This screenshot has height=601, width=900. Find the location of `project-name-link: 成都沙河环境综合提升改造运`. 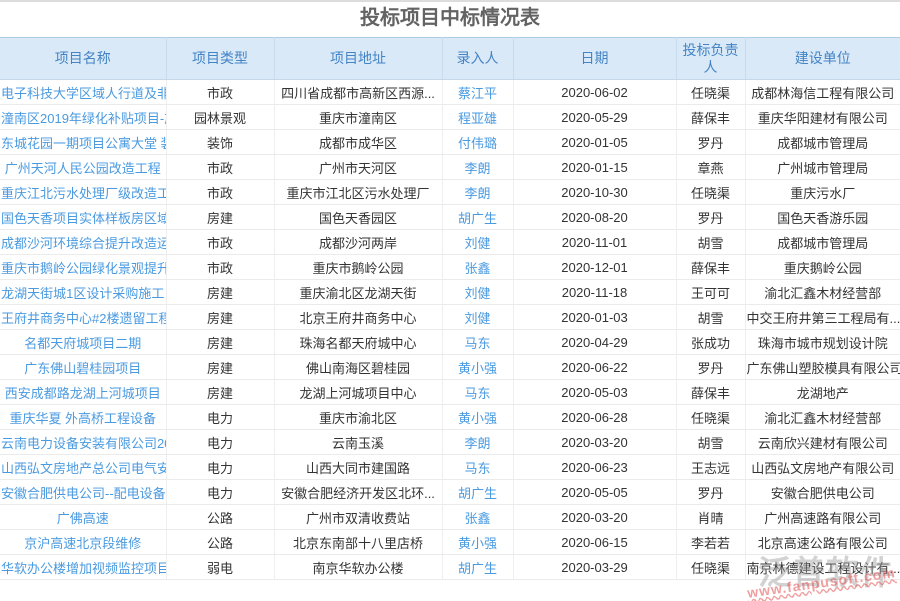

project-name-link: 成都沙河环境综合提升改造运 is located at coordinates (83, 243).